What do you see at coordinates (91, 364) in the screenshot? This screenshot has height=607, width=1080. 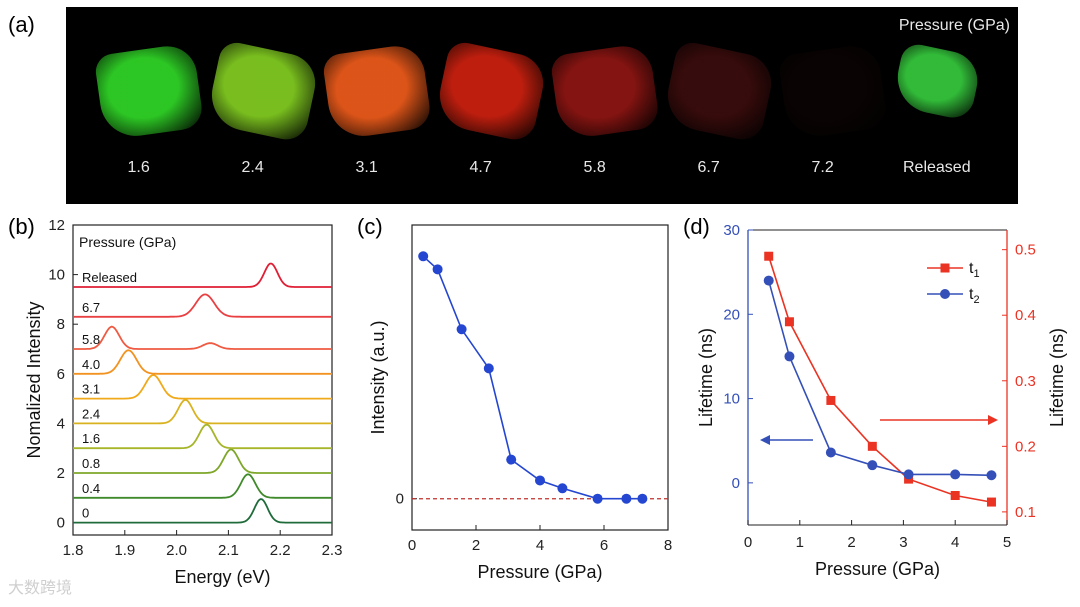 I see `series-label: 4.0` at bounding box center [91, 364].